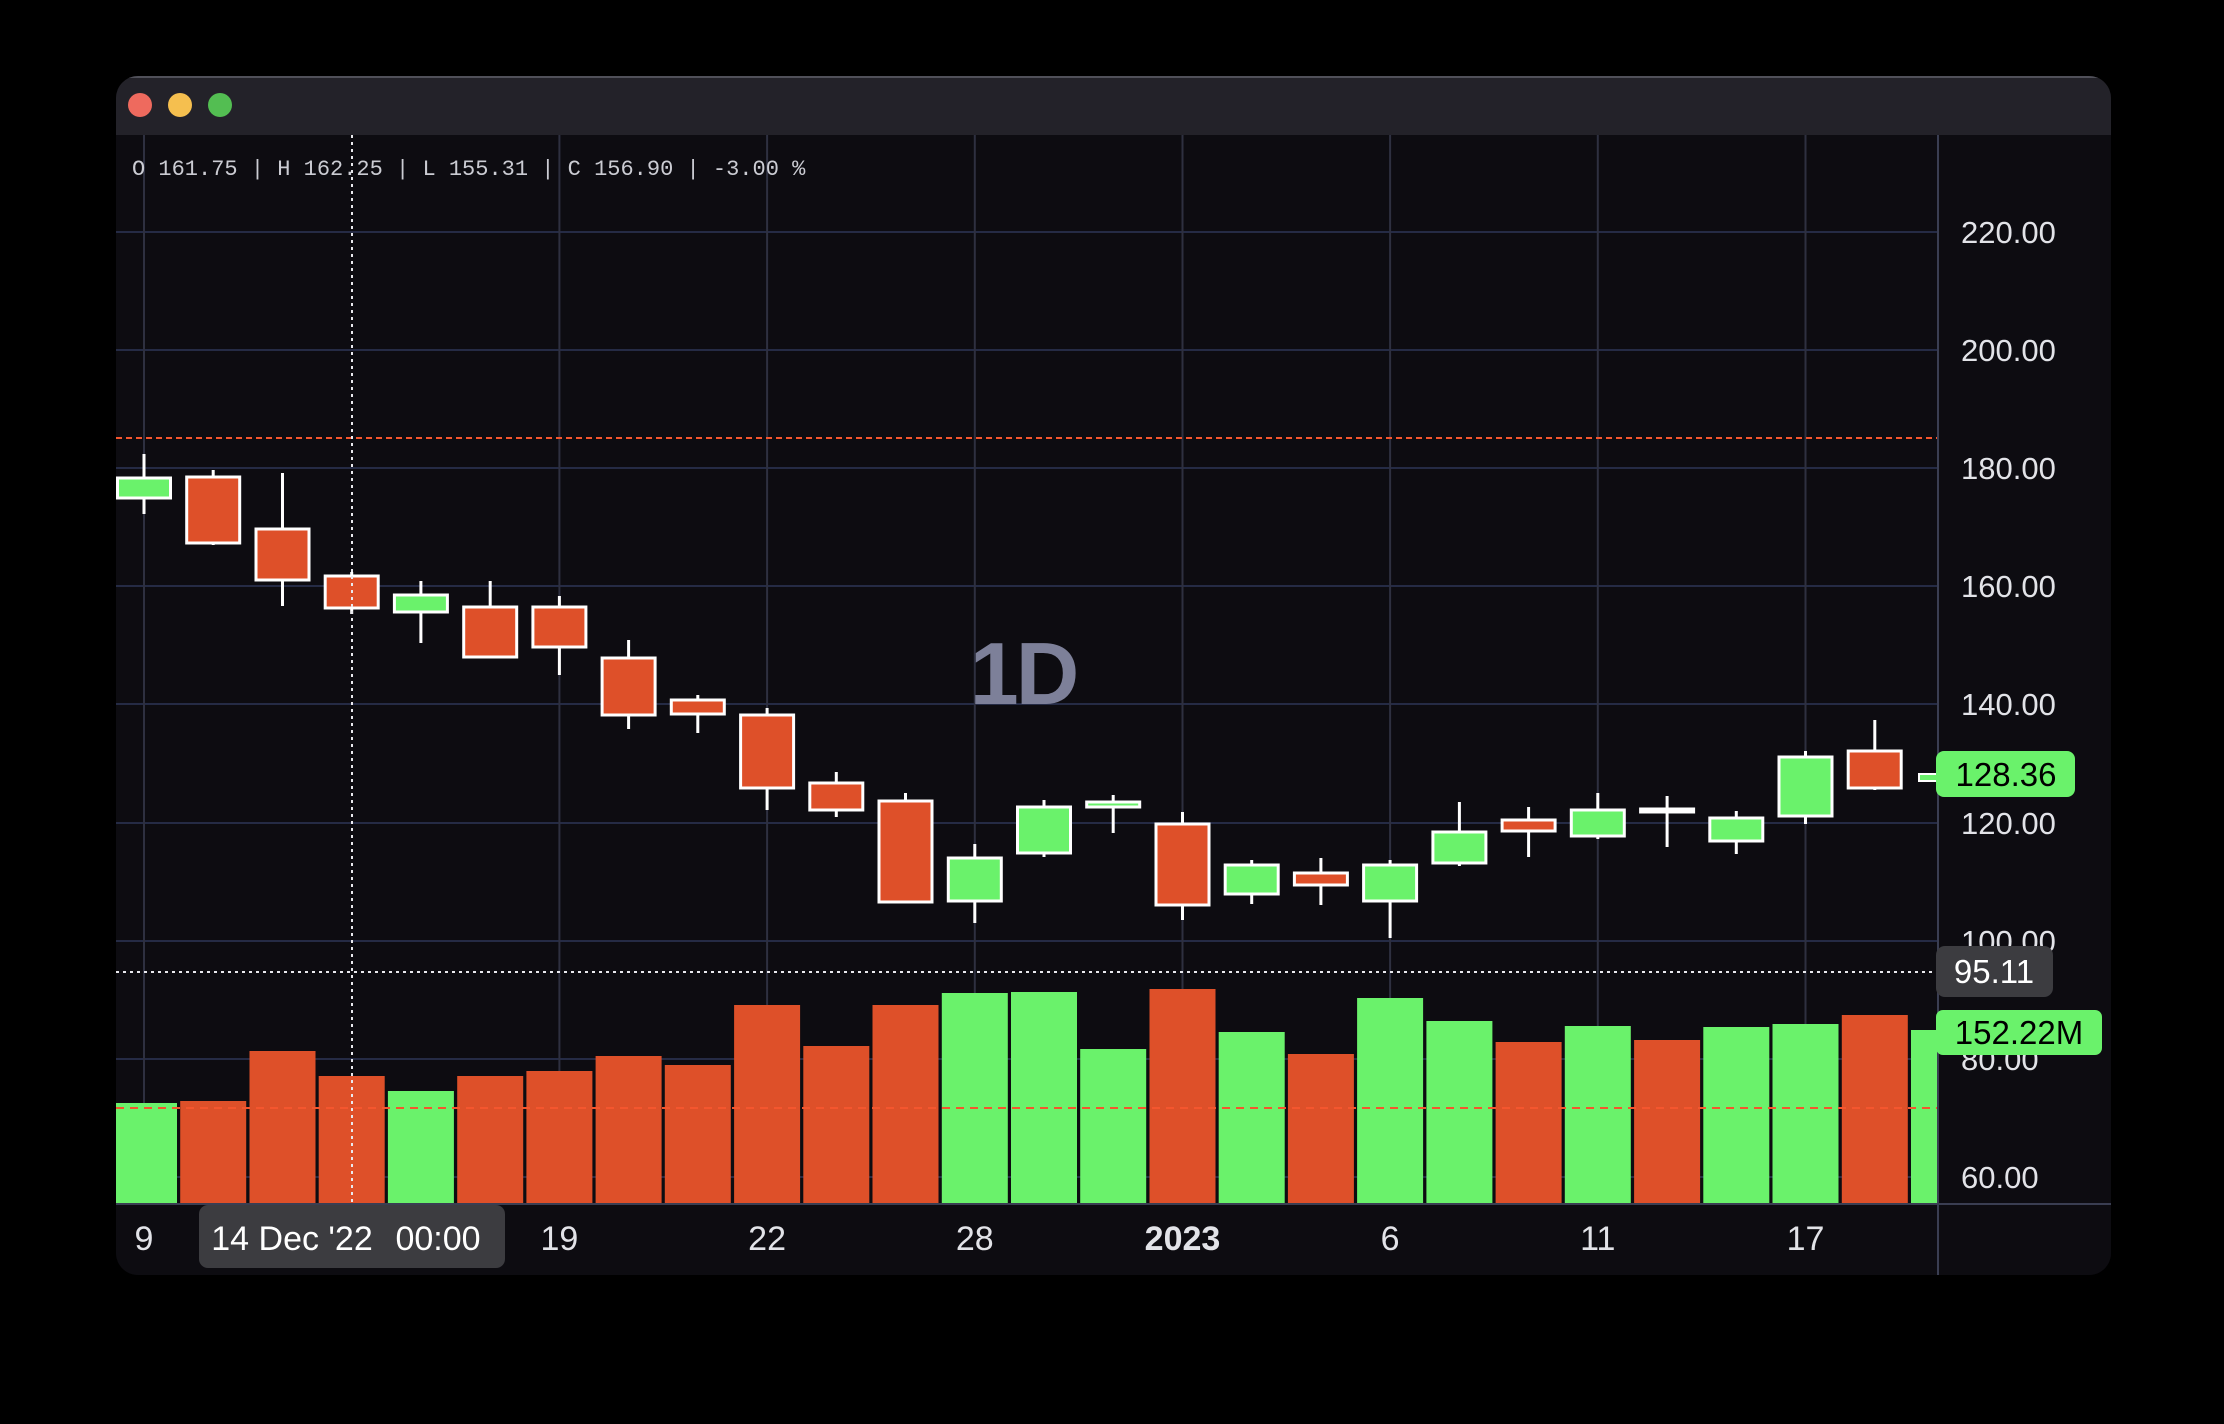 The image size is (2224, 1424). What do you see at coordinates (1597, 1239) in the screenshot?
I see `svg-text: 11` at bounding box center [1597, 1239].